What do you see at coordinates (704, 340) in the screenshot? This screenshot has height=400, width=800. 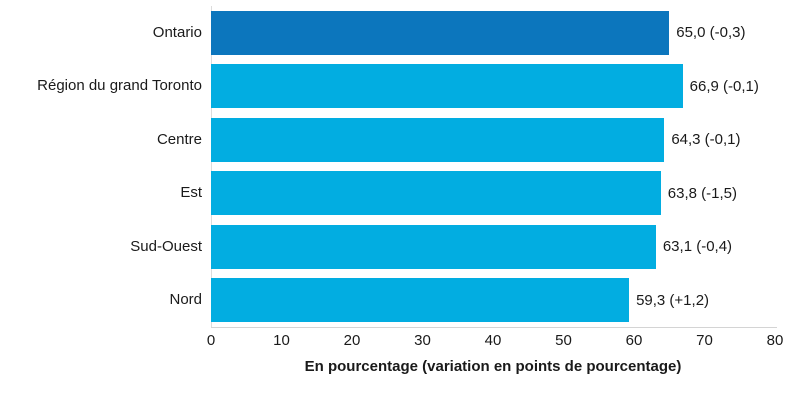 I see `x-tick-label: 70` at bounding box center [704, 340].